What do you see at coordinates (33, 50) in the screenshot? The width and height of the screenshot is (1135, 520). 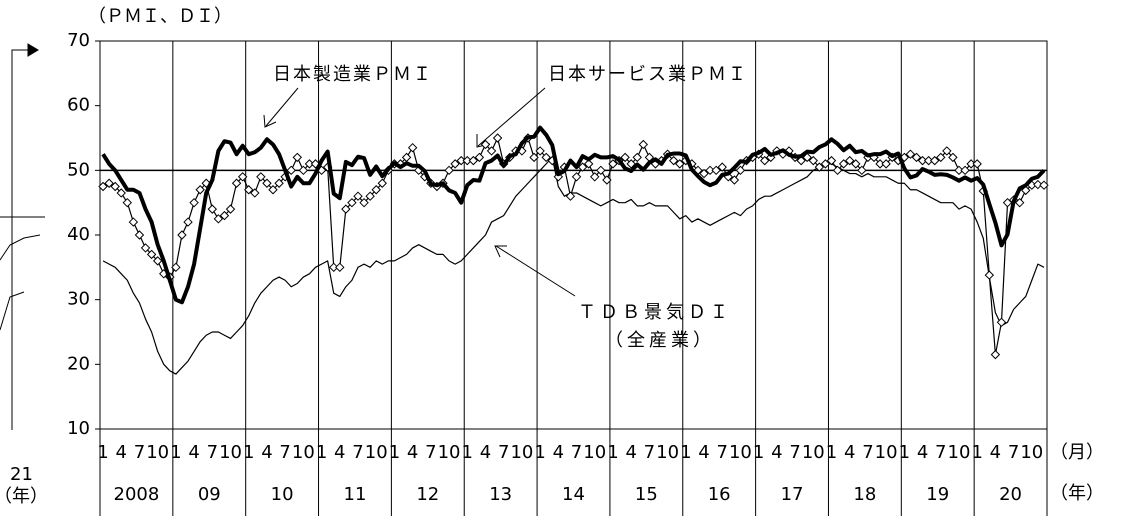 I see `partial-arrowhead` at bounding box center [33, 50].